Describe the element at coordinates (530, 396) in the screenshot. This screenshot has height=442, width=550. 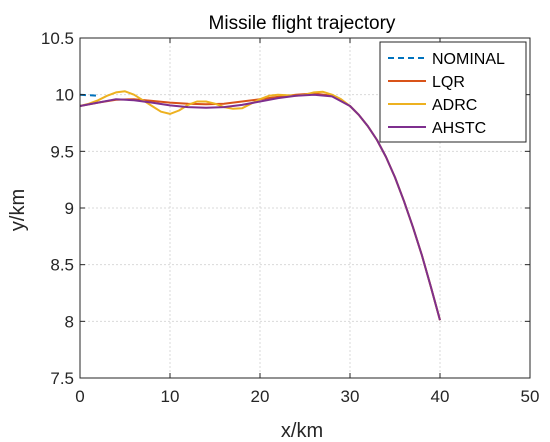
I see `x-tick-label: 50` at that location.